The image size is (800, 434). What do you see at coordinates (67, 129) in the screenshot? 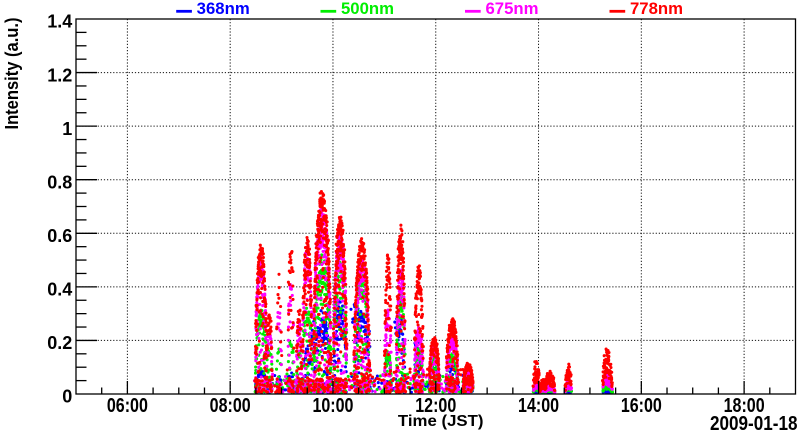
I see `svg-text: 1` at bounding box center [67, 129].